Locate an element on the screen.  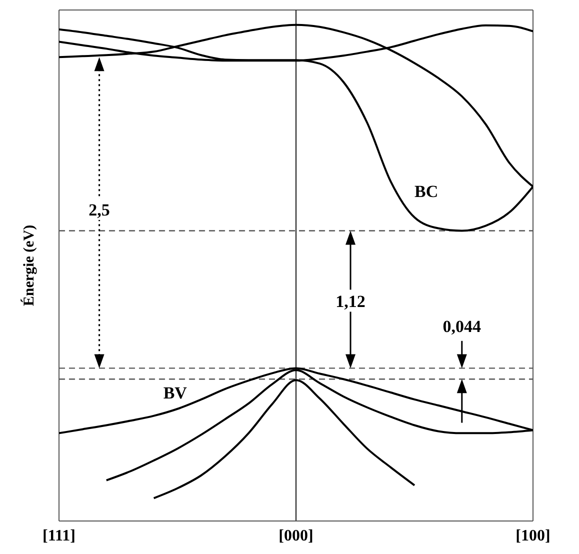
annotation: 0,044 is located at coordinates (462, 326).